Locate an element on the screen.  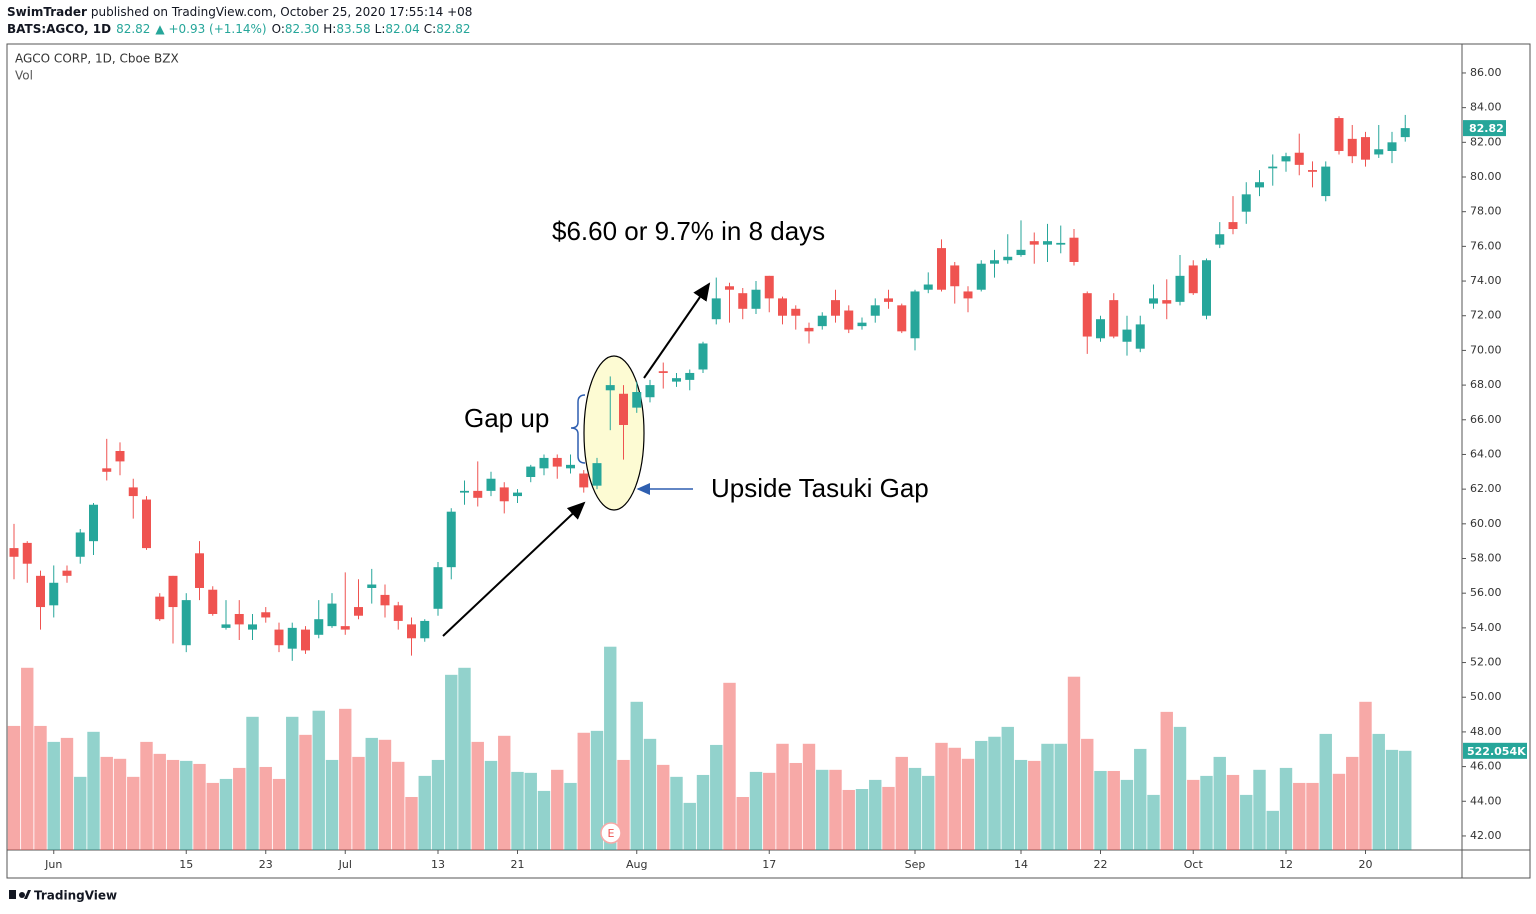
chart-title: AGCO CORP, 1D, Cboe BZX is located at coordinates (97, 59).